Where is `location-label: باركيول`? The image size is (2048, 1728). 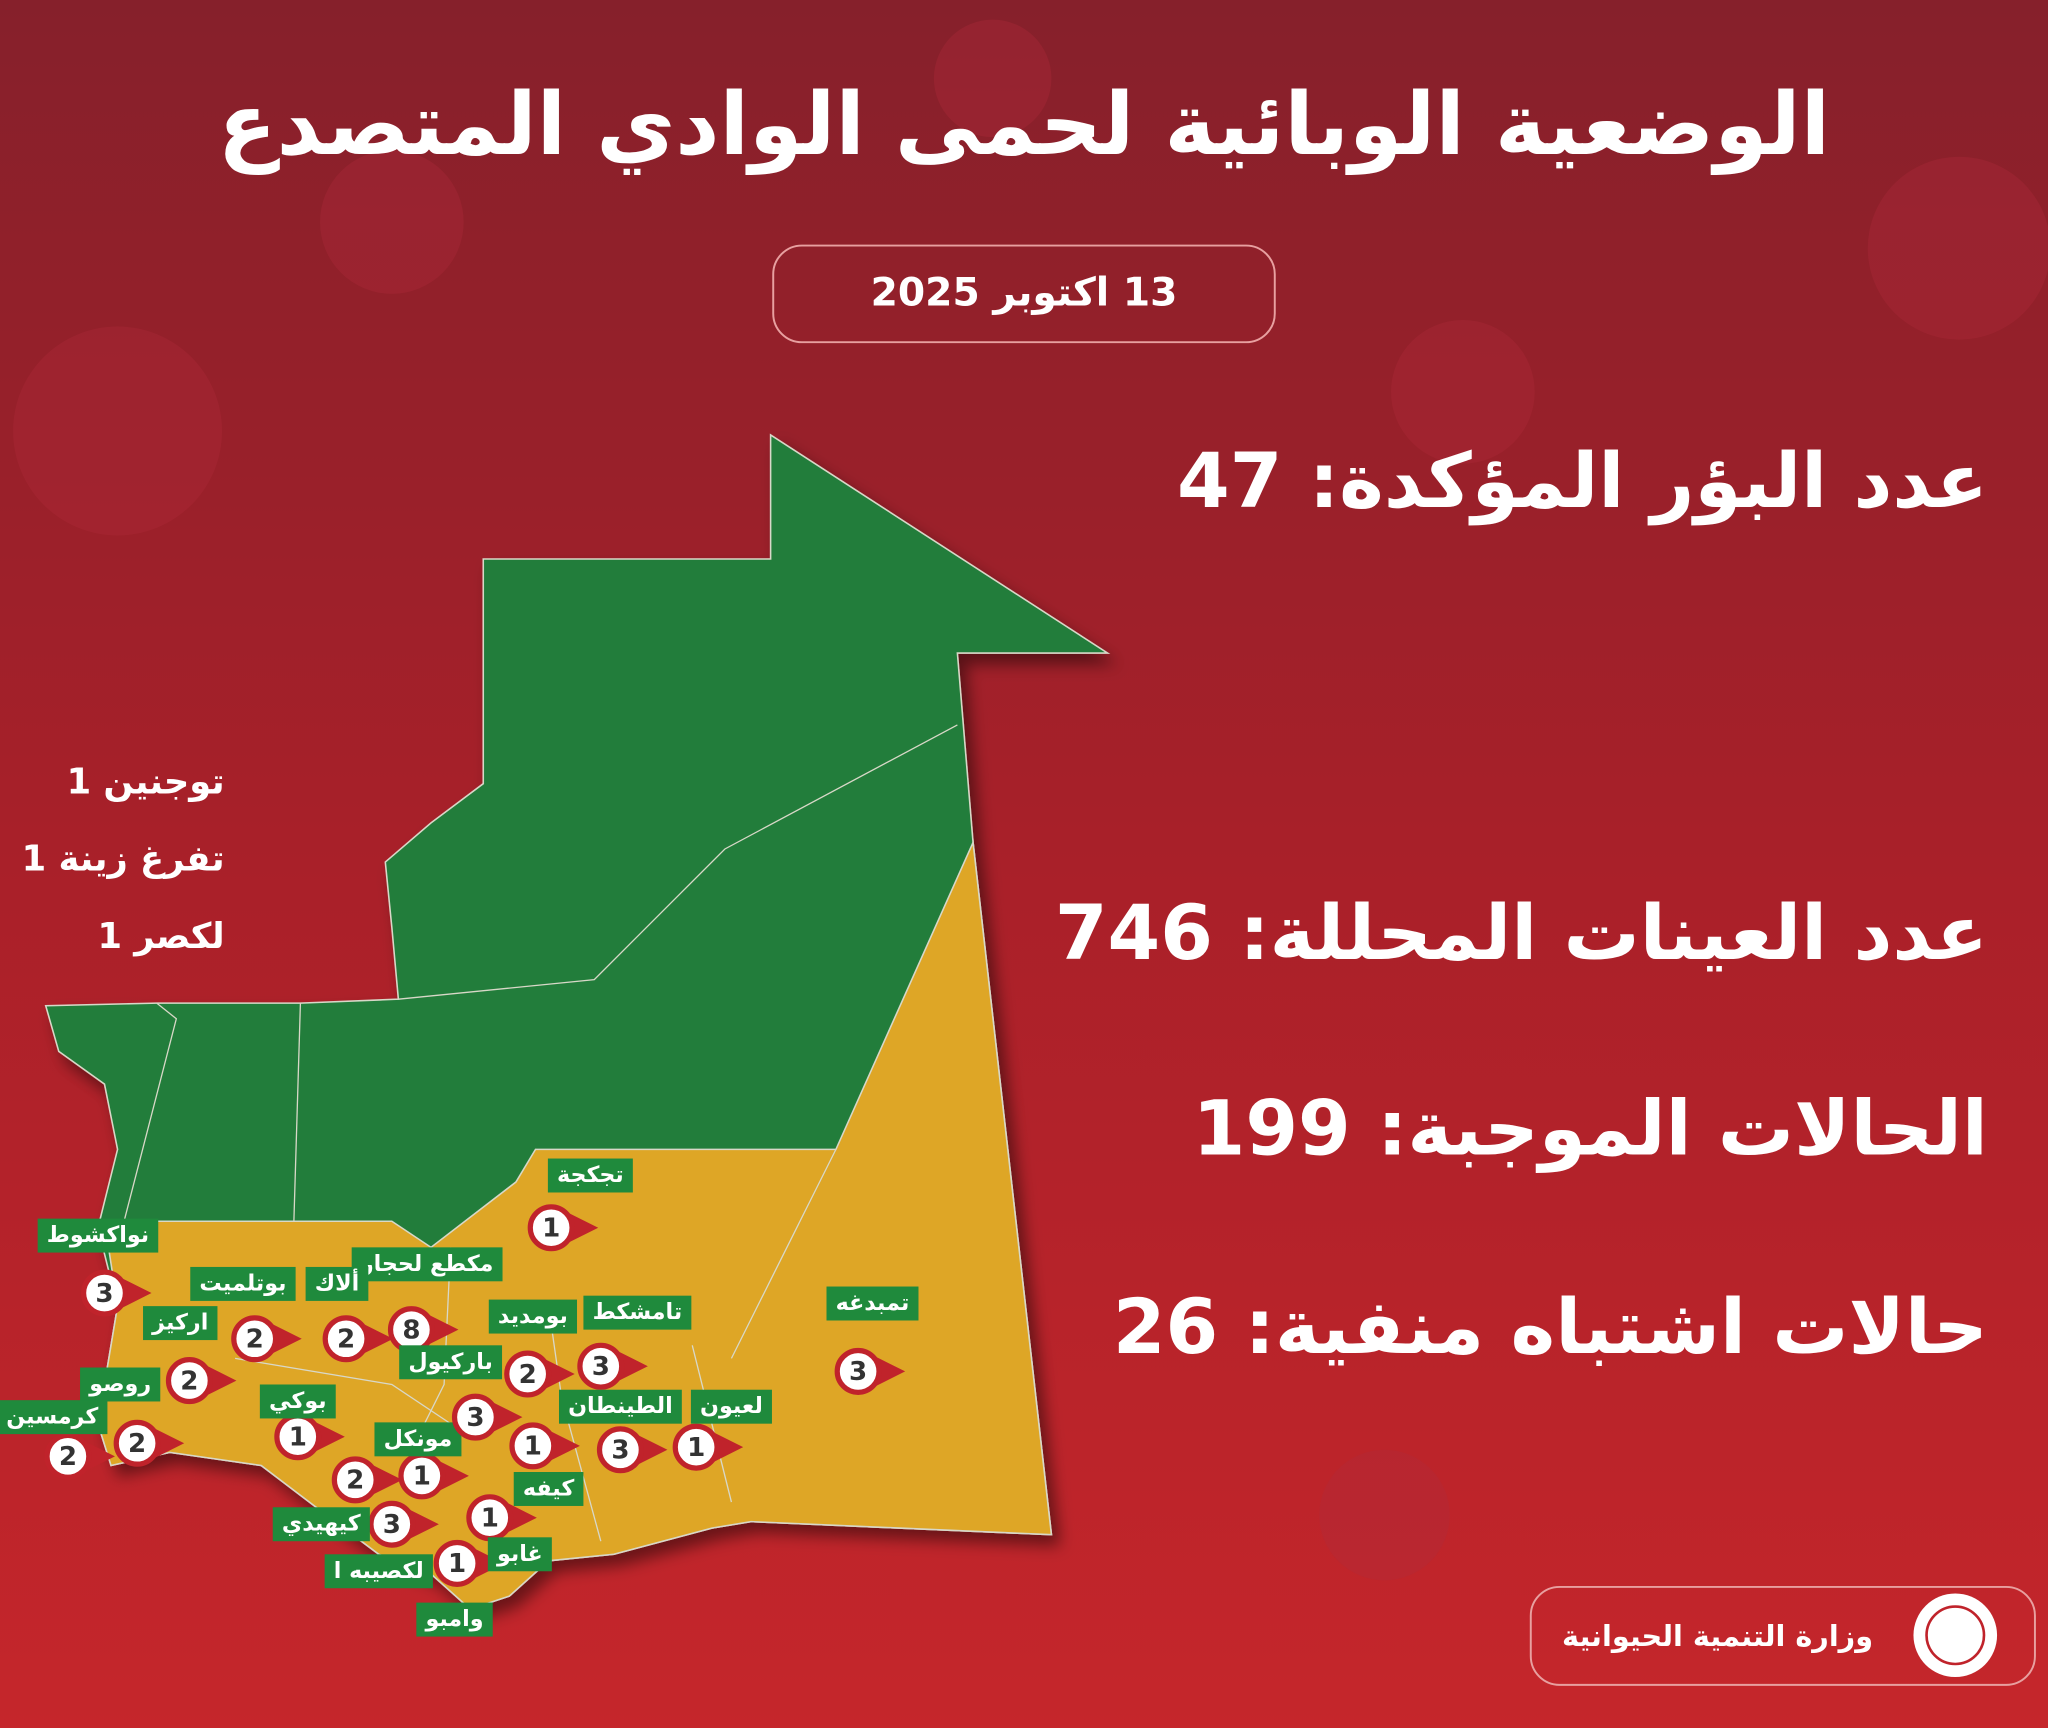
location-label: باركيول is located at coordinates (450, 1362).